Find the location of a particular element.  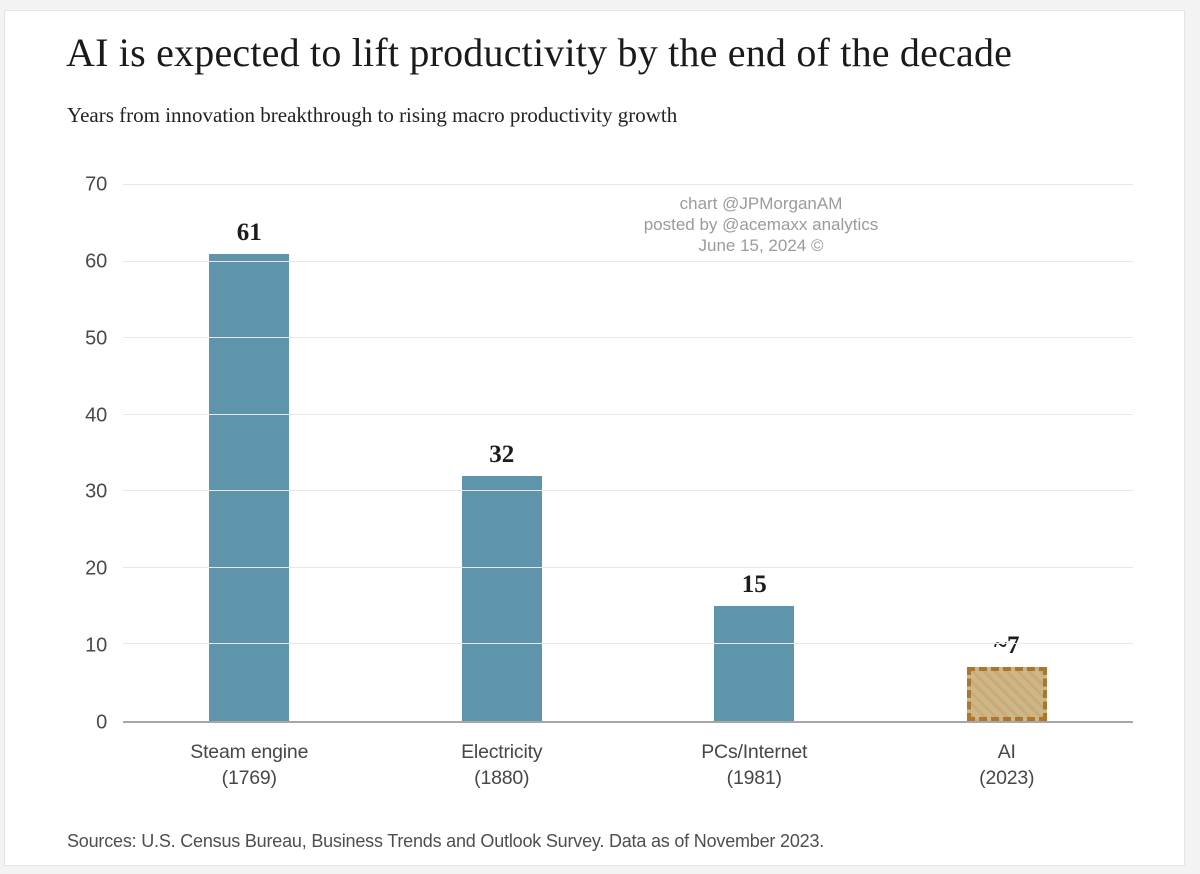

watermark-line-3: June 15, 2024 © is located at coordinates (761, 245).